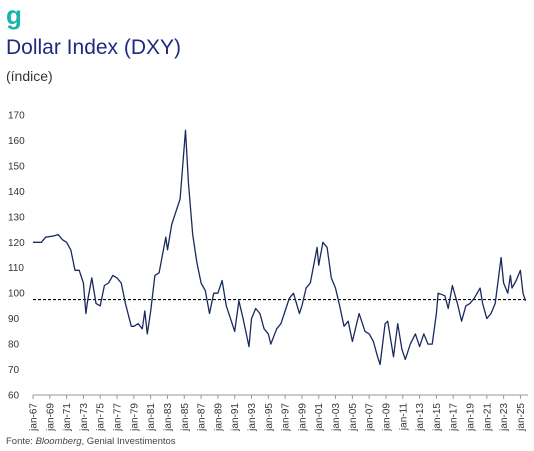 Image resolution: width=534 pixels, height=451 pixels. I want to click on x-tick-label: jan-79, so click(134, 417).